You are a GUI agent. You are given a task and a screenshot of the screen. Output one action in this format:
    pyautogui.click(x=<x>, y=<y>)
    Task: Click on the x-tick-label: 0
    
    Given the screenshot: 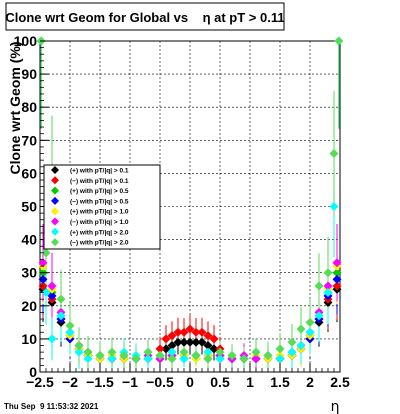 What is the action you would take?
    pyautogui.click(x=190, y=382)
    